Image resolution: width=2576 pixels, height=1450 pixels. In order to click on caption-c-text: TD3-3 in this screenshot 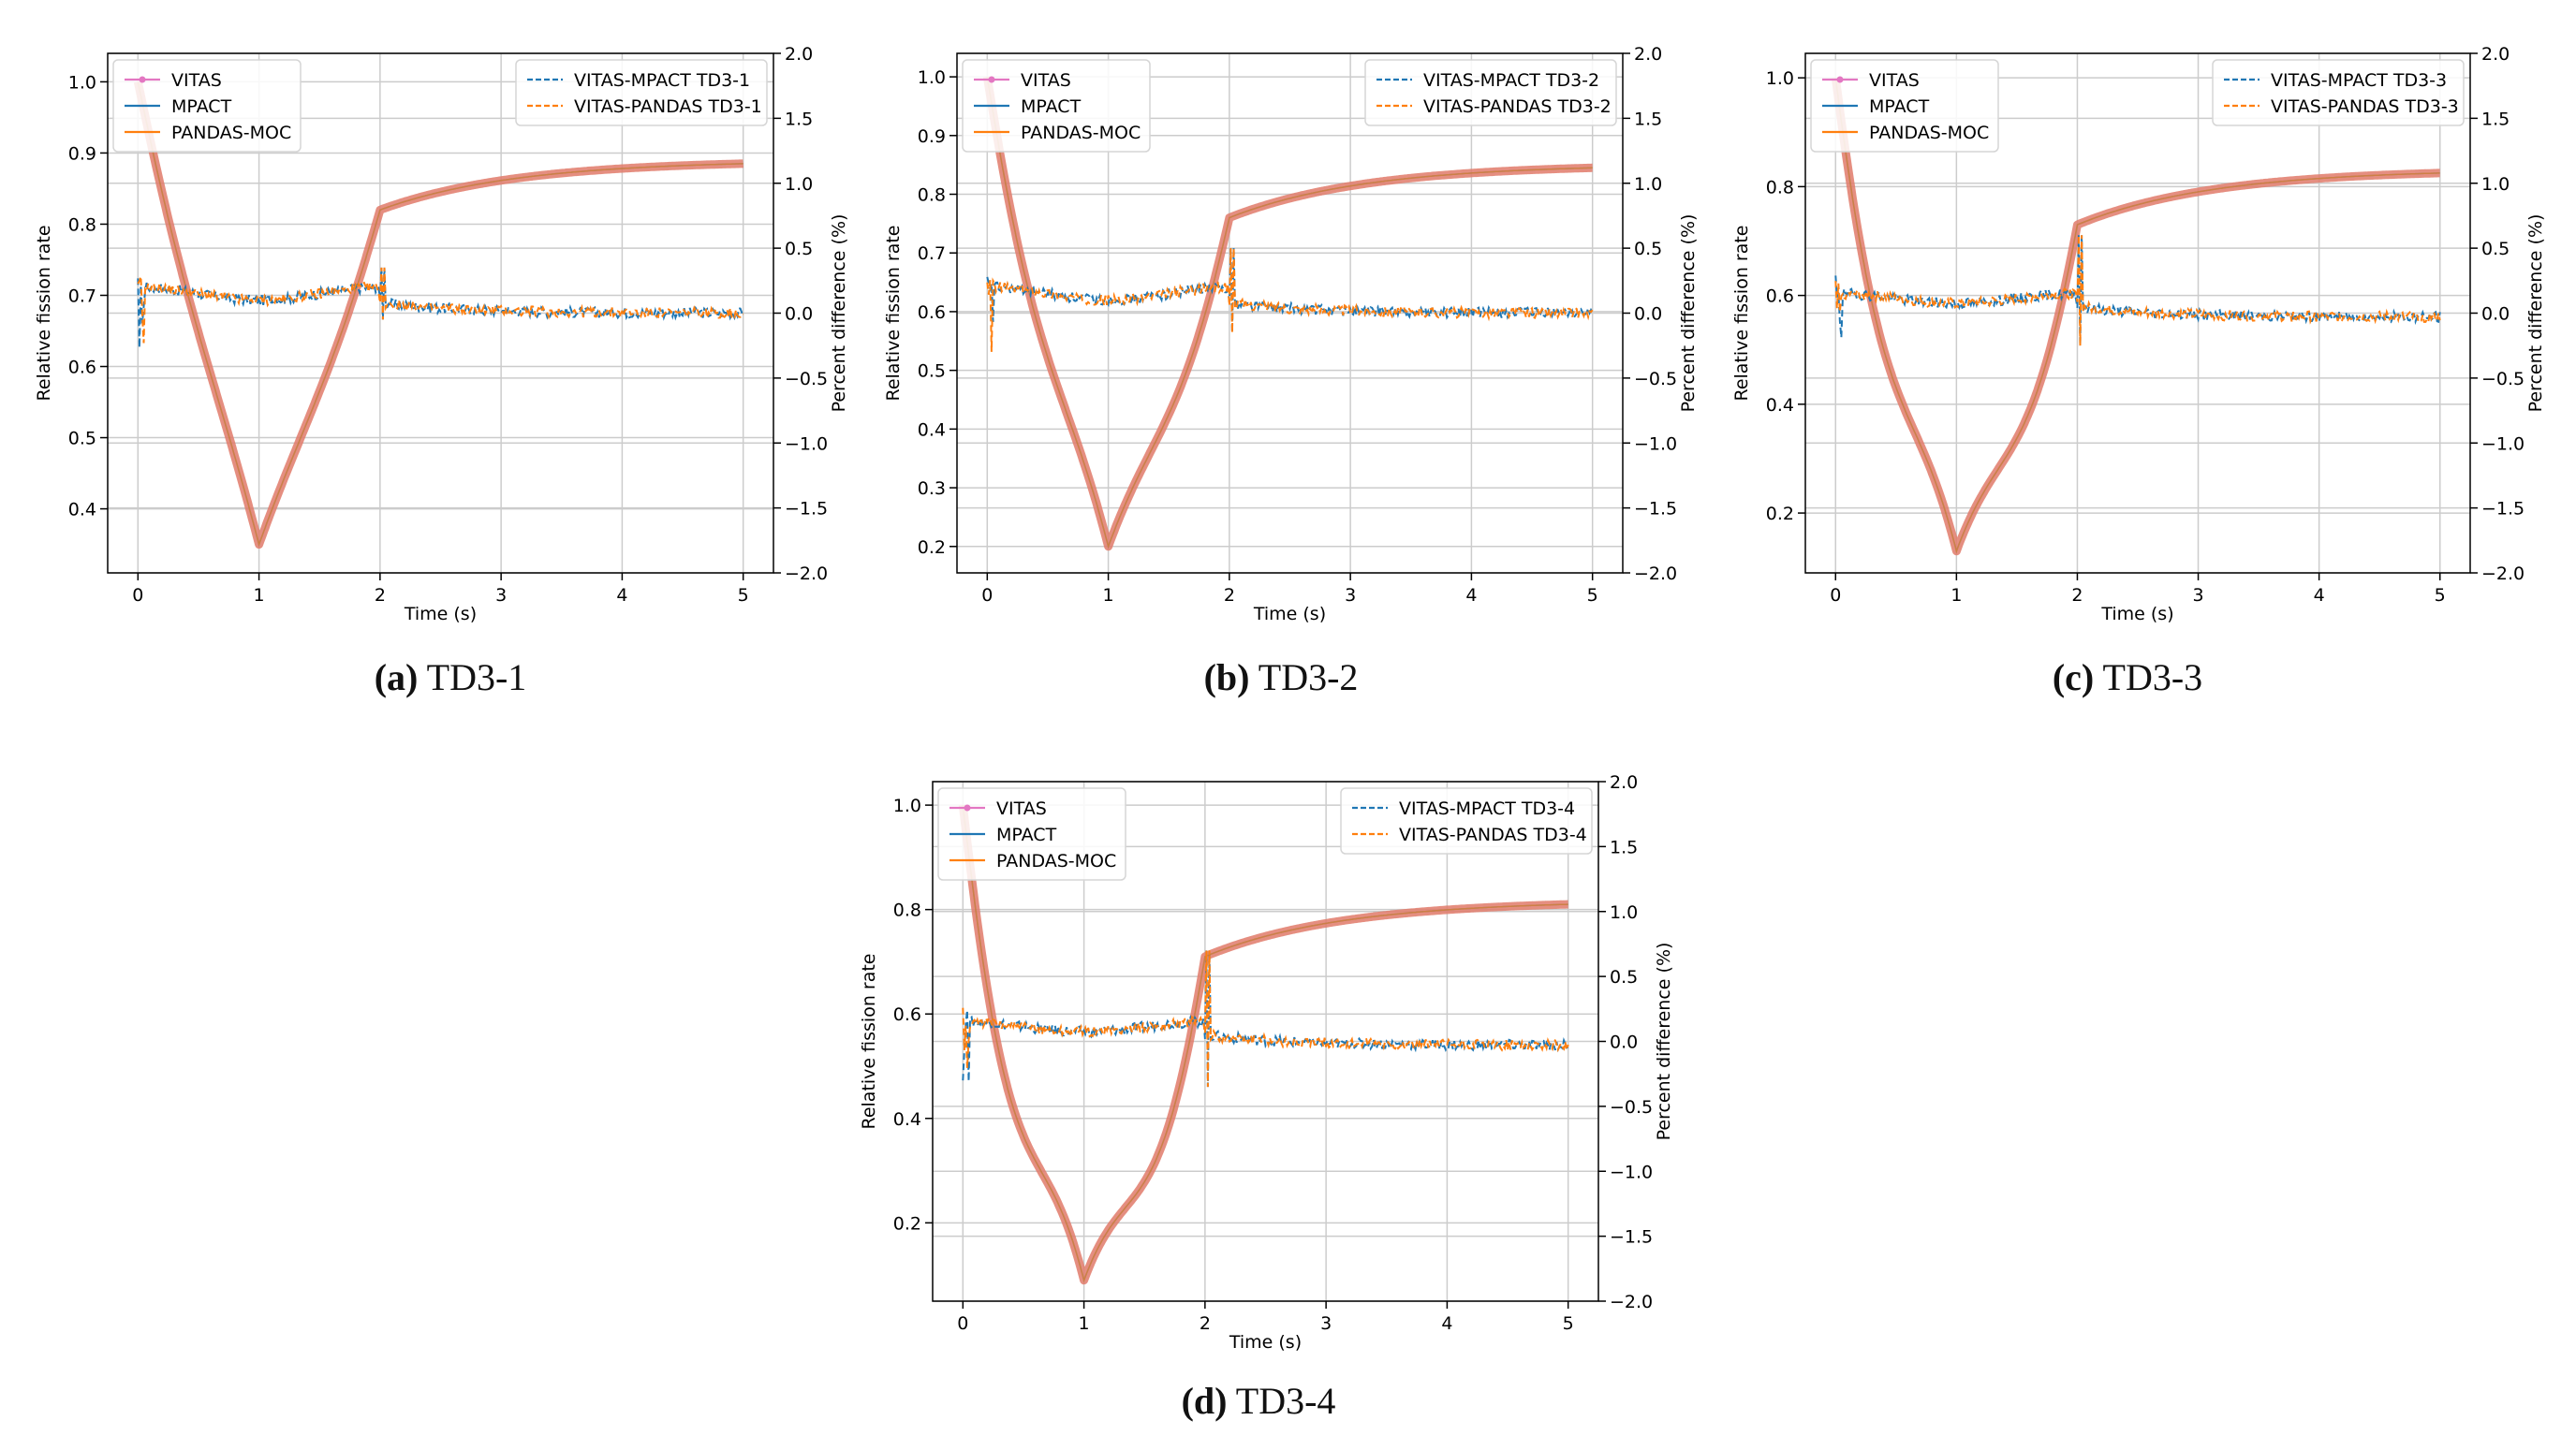, I will do `click(2152, 677)`.